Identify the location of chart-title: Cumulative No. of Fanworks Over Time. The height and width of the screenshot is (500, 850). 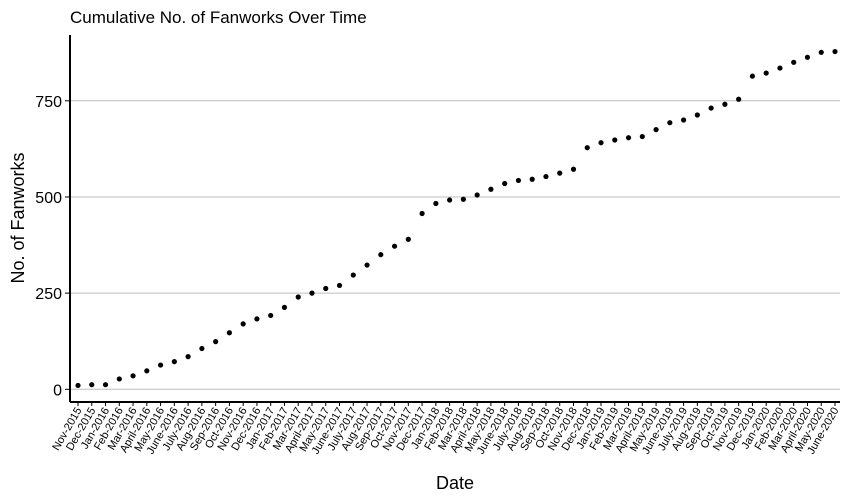
(218, 17).